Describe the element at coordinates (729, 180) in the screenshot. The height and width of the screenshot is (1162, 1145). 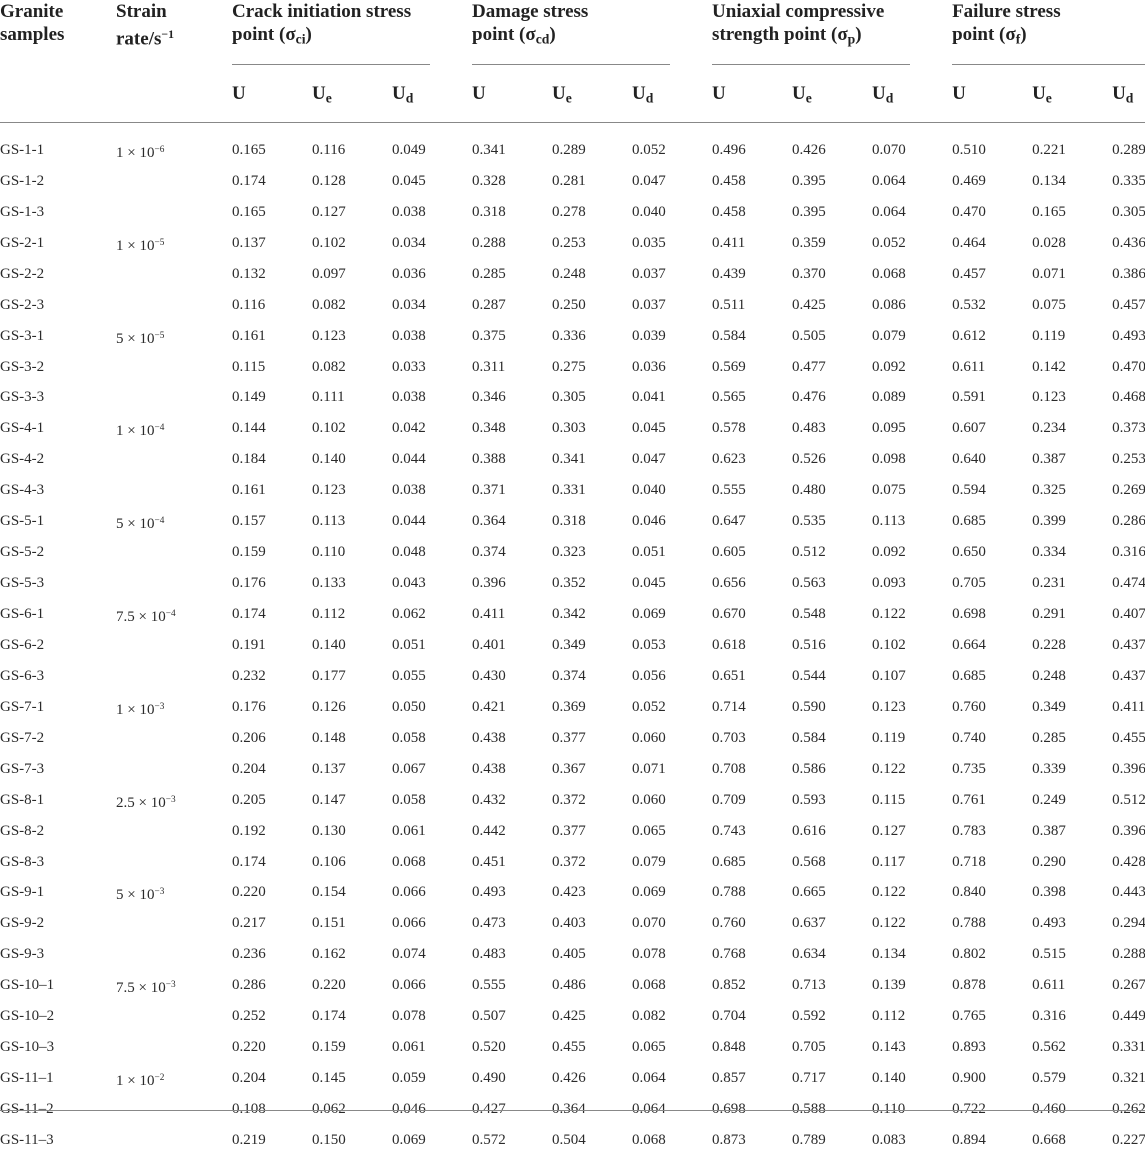
I see `energy-value-cell: 0.458` at that location.